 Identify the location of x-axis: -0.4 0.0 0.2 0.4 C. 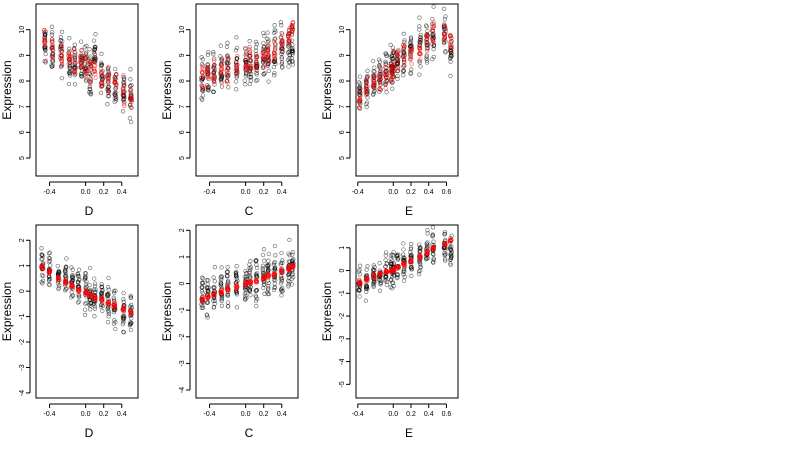
(245, 421).